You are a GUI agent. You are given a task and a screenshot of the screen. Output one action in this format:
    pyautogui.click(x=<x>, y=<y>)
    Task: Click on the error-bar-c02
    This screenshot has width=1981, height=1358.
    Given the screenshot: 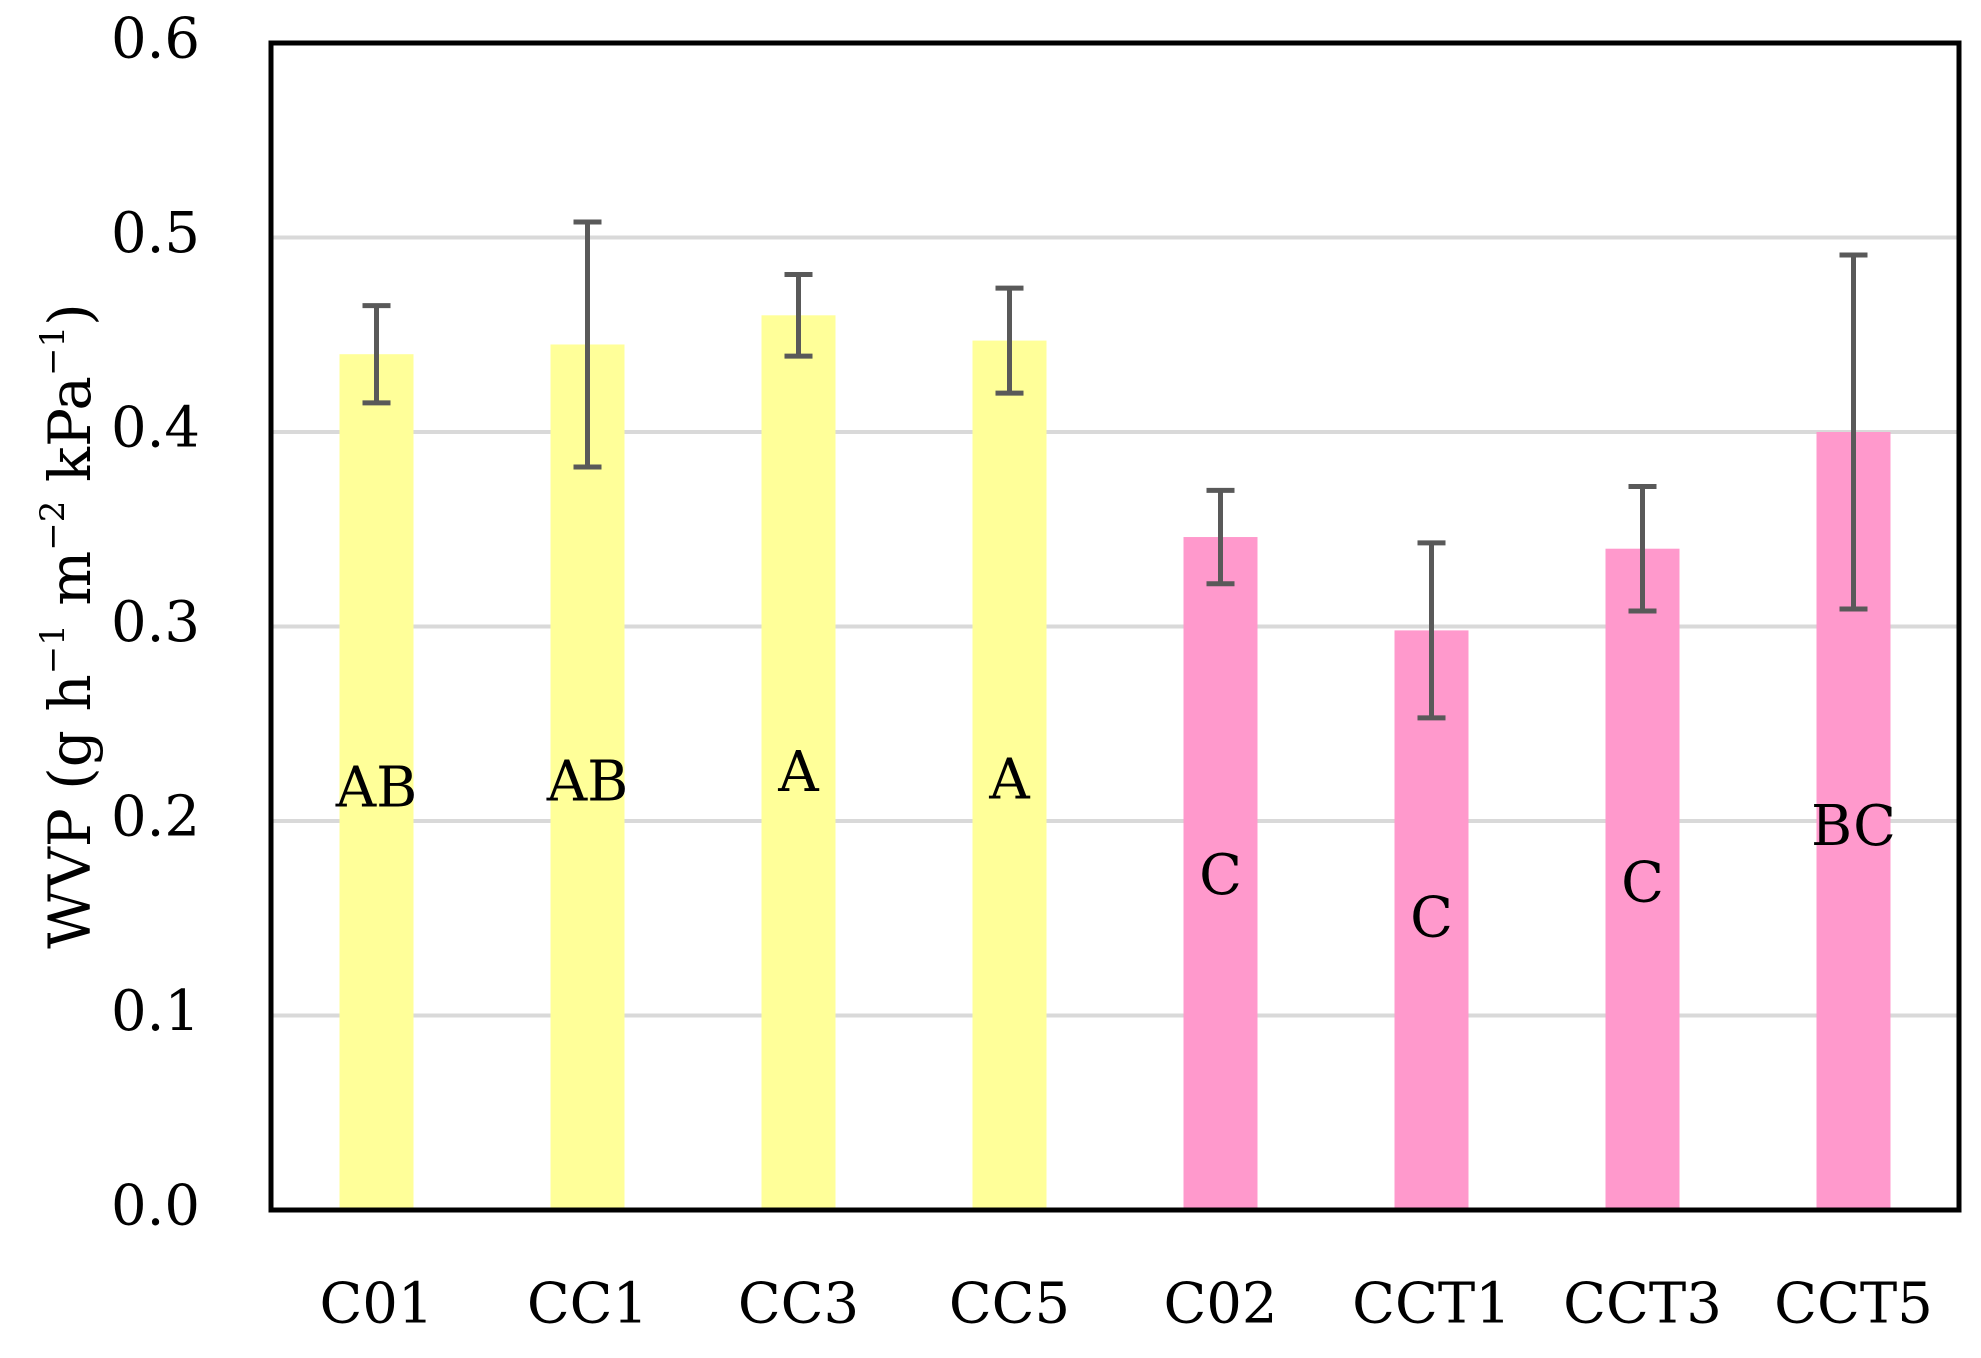 What is the action you would take?
    pyautogui.click(x=1220, y=537)
    